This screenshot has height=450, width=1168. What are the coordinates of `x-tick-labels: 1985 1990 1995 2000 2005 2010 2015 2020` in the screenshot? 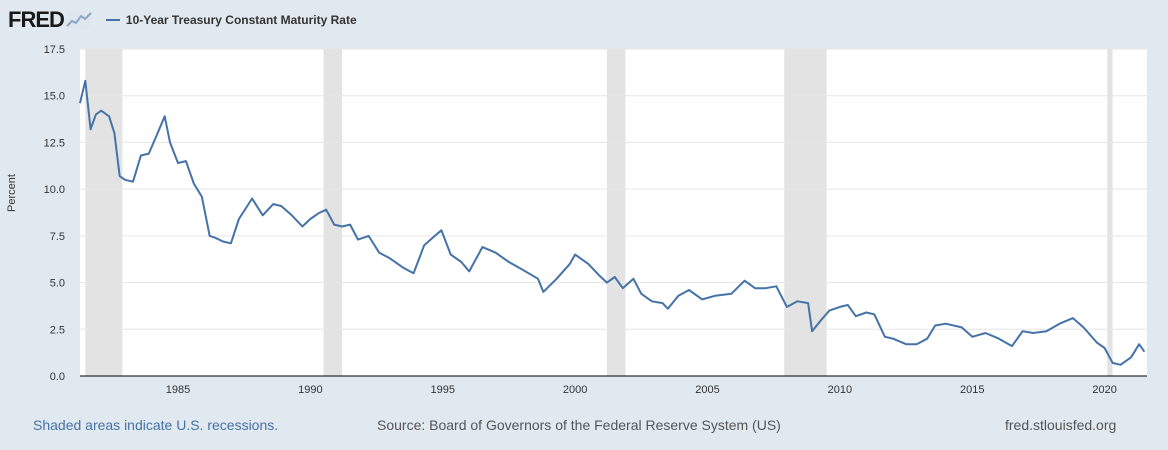 It's located at (641, 390).